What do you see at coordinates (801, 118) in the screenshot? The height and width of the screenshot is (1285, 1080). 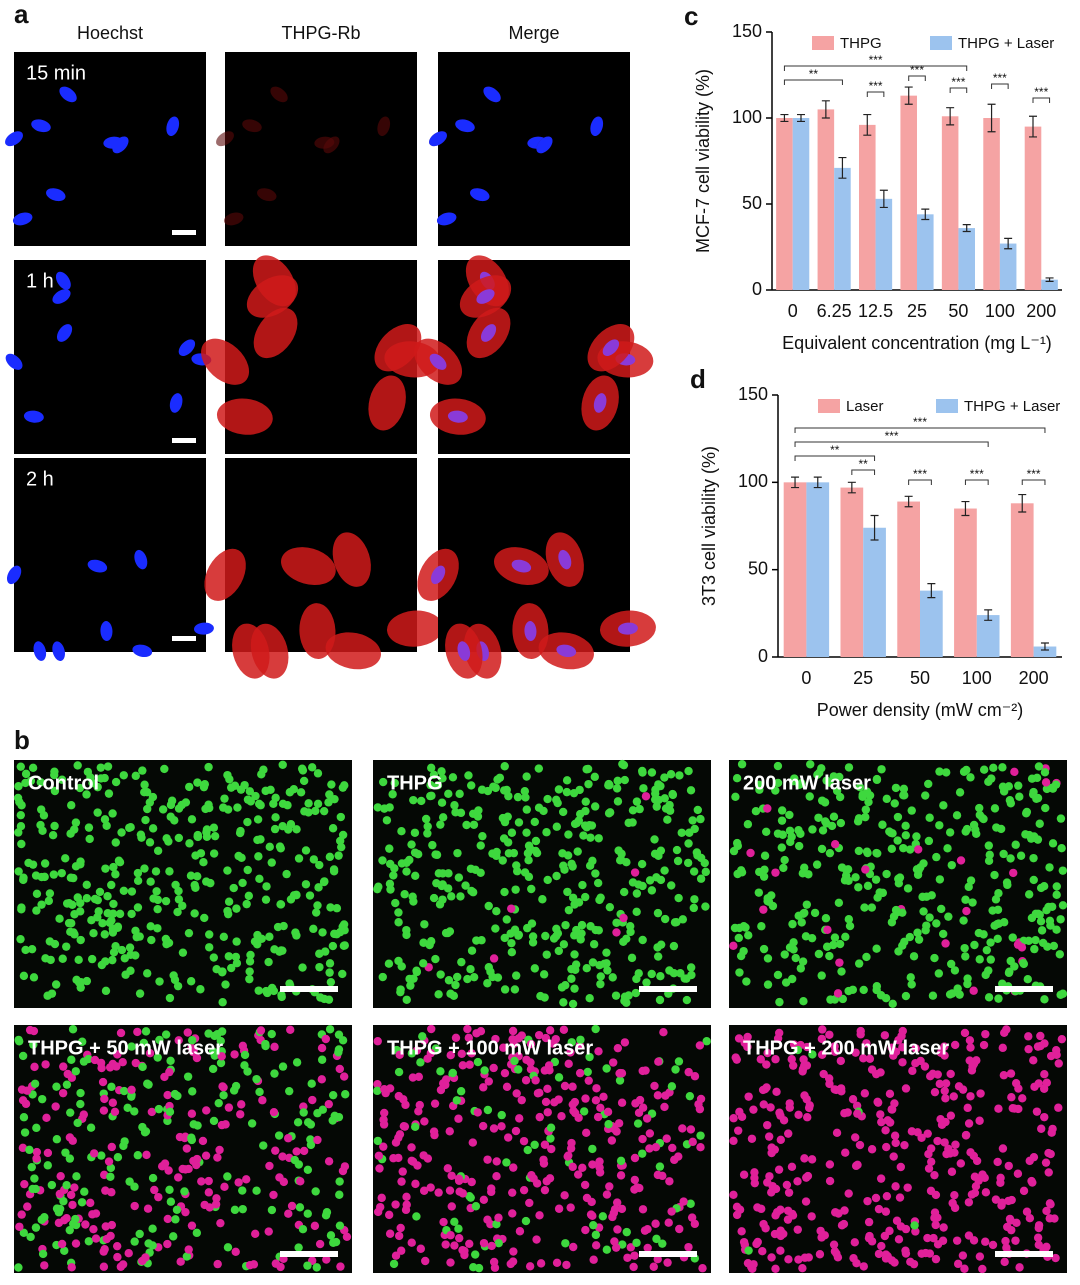 I see `error-bar` at bounding box center [801, 118].